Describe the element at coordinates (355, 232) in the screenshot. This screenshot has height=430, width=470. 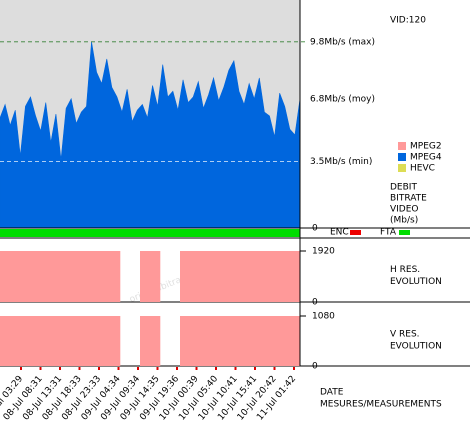
I see `enc-swatch` at that location.